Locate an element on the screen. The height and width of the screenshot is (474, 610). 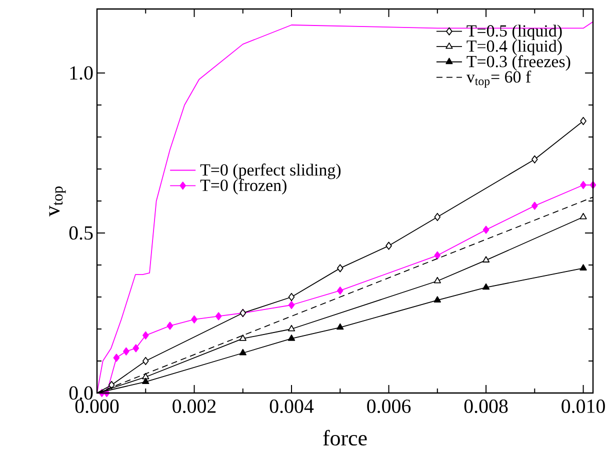
legend-label: T=0.5 (liquid) is located at coordinates (514, 32).